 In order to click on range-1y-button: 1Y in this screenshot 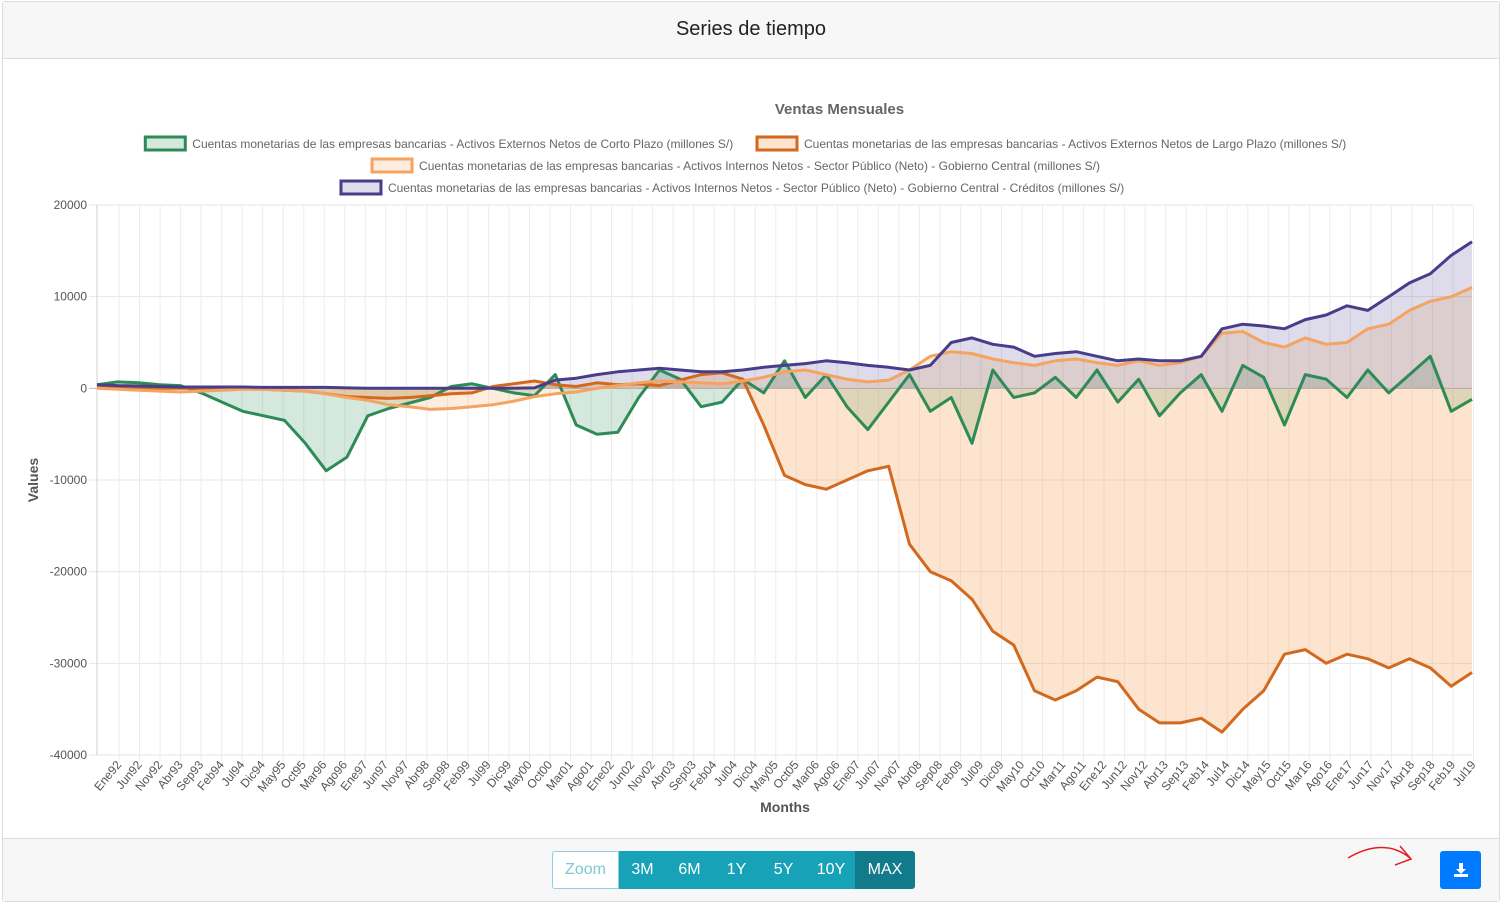, I will do `click(736, 870)`.